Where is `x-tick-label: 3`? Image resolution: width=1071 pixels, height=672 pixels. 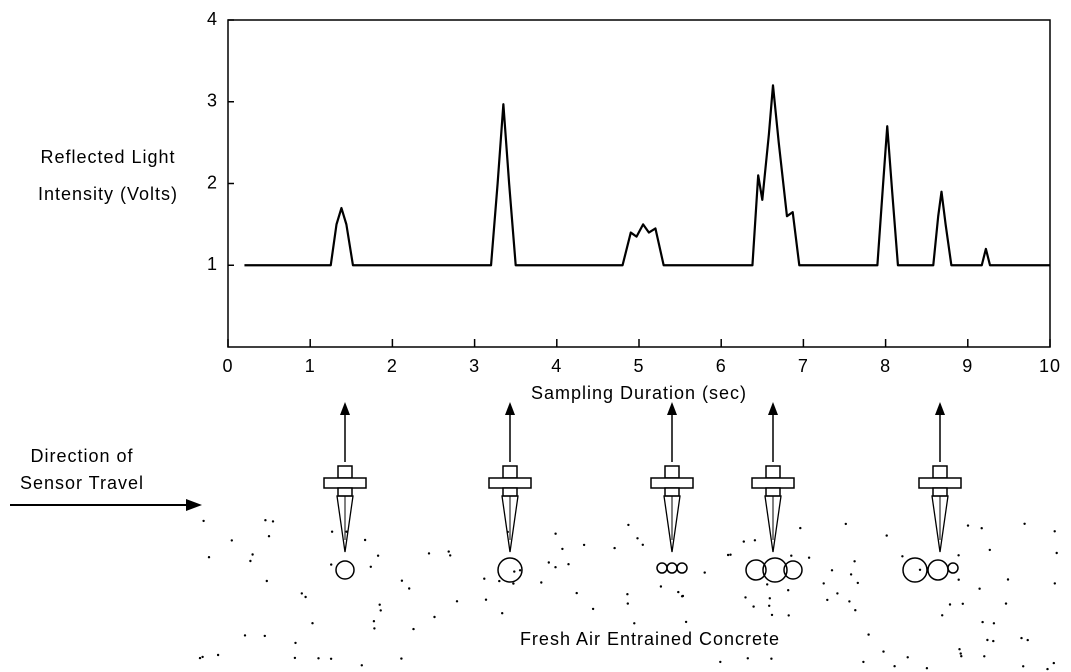 x-tick-label: 3 is located at coordinates (474, 366).